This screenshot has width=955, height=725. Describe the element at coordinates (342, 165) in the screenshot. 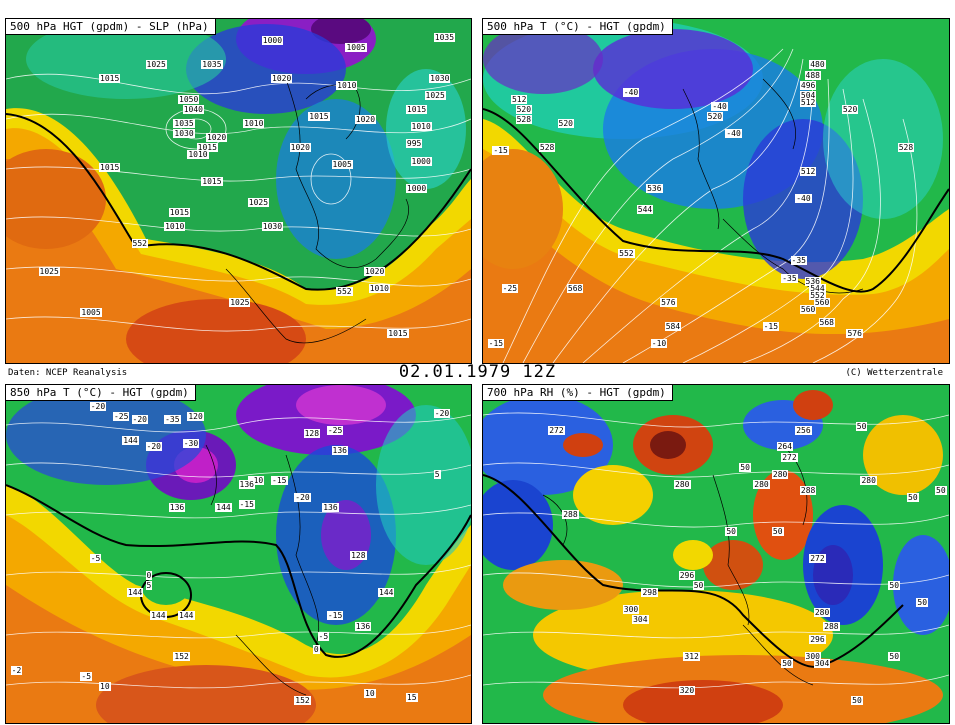

I see `contour-label: 1005` at that location.